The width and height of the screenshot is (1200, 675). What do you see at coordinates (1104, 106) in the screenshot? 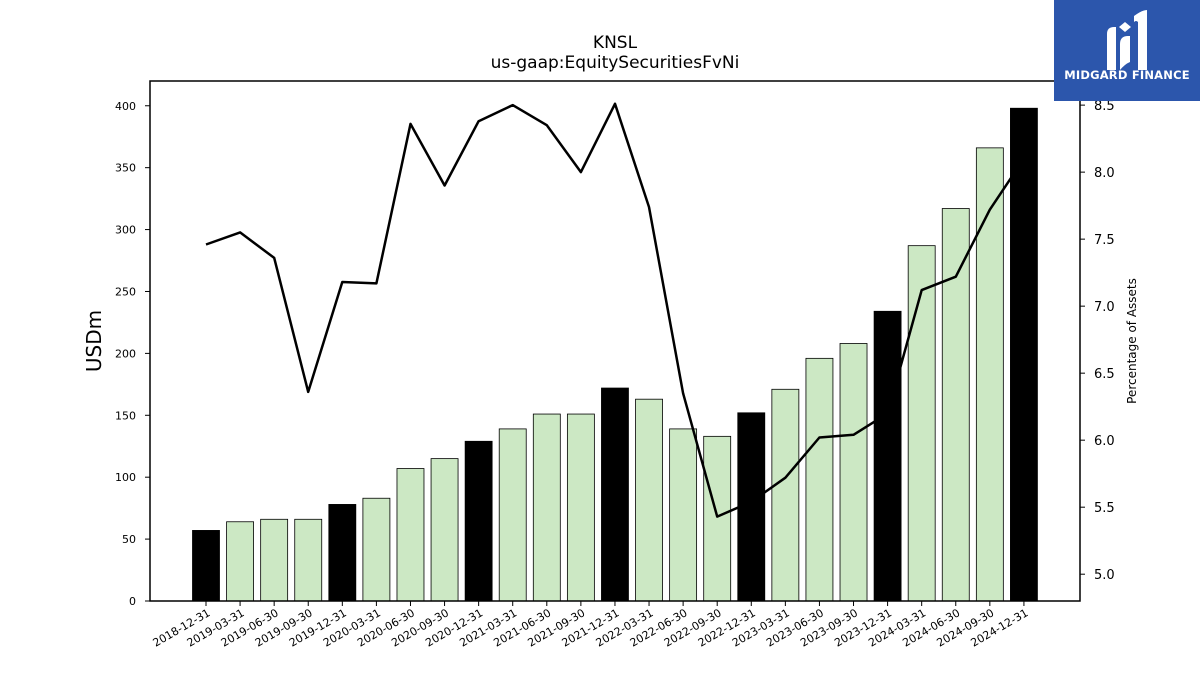
I see `y2-tick-label: 8.5` at bounding box center [1104, 106].